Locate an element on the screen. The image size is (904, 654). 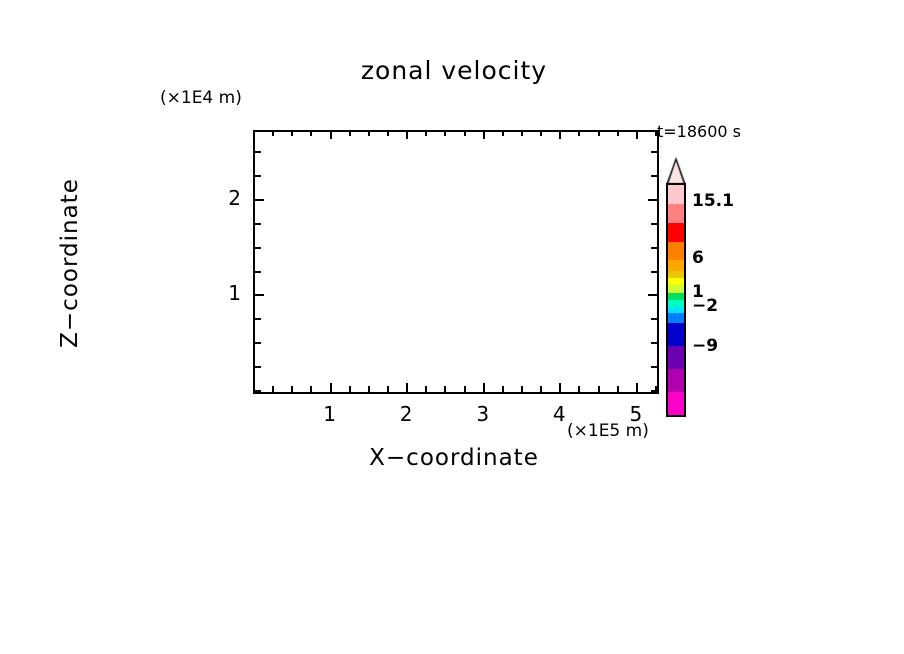
colorbar-tick-label: 1 is located at coordinates (698, 291).